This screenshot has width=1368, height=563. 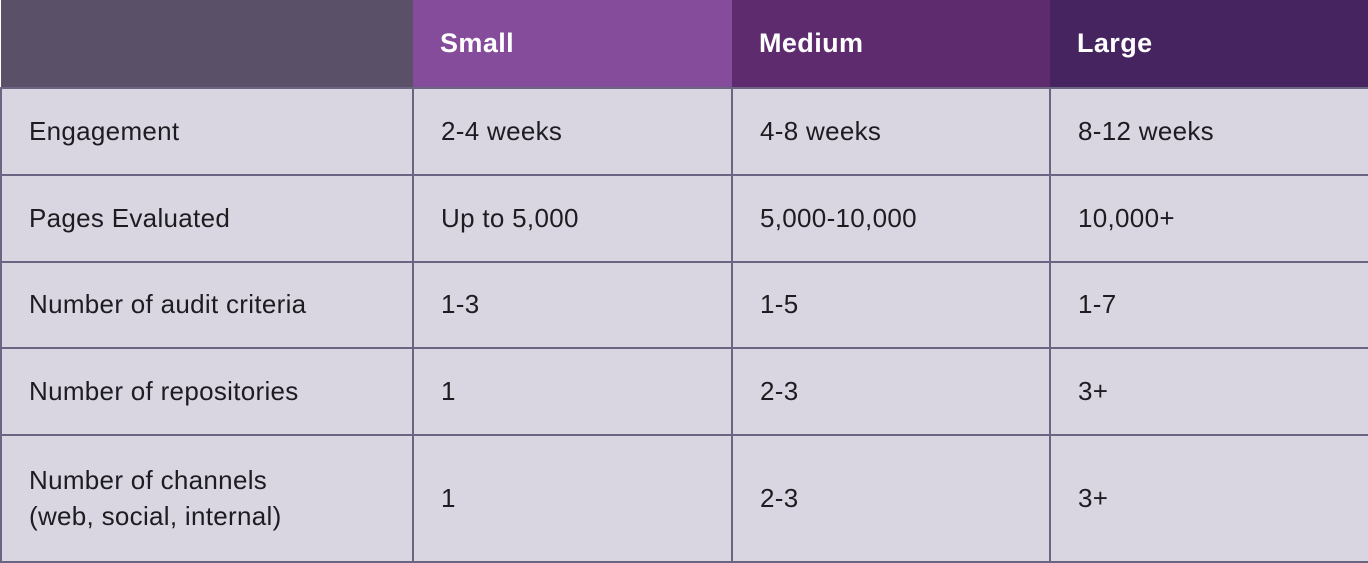 I want to click on cell-engagement-large: 8-12 weeks, so click(x=1208, y=131).